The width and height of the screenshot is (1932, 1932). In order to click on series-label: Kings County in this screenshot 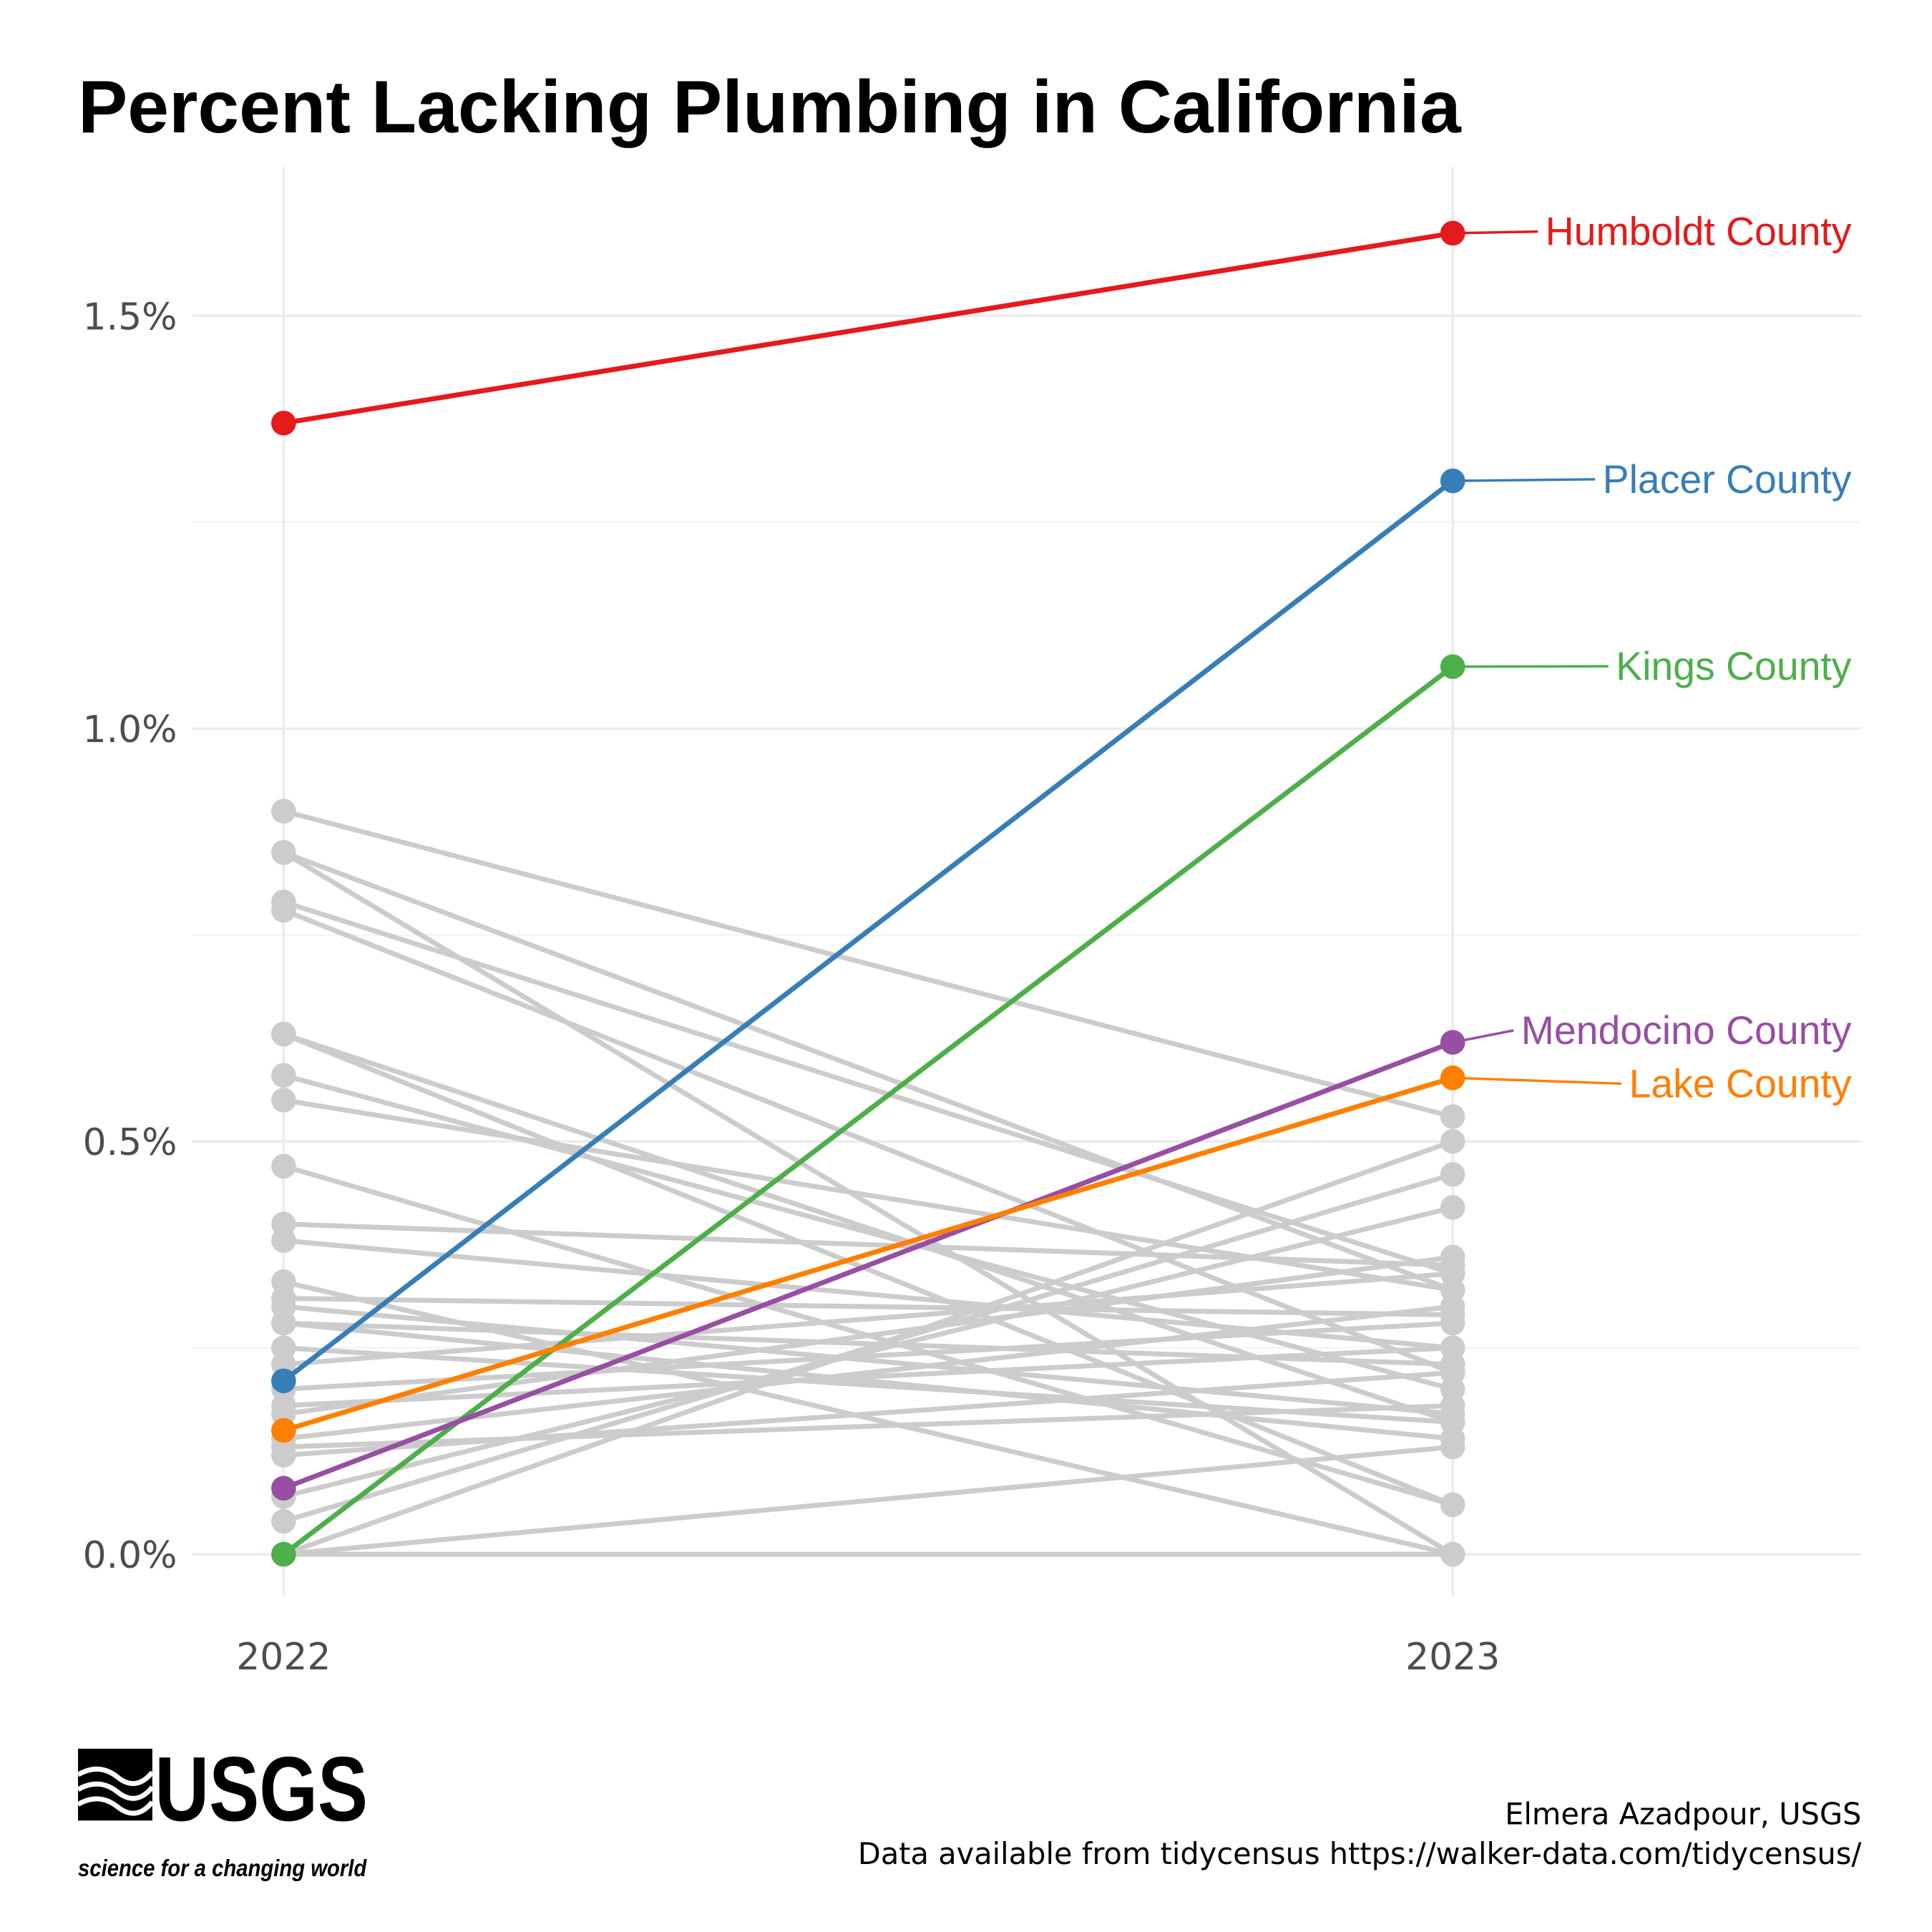, I will do `click(1734, 666)`.